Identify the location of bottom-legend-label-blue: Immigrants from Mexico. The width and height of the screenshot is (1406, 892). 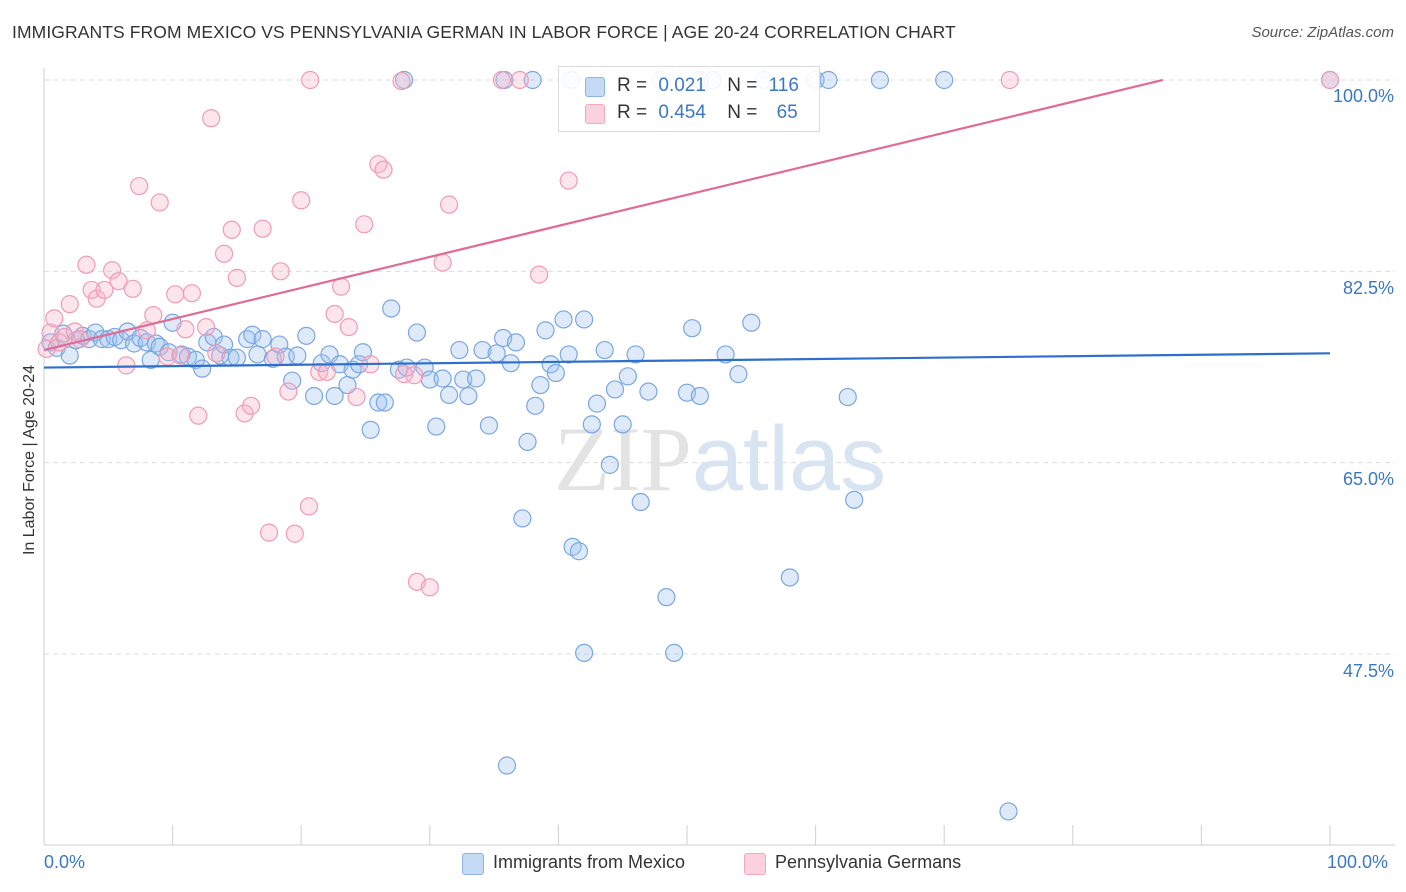
(589, 862).